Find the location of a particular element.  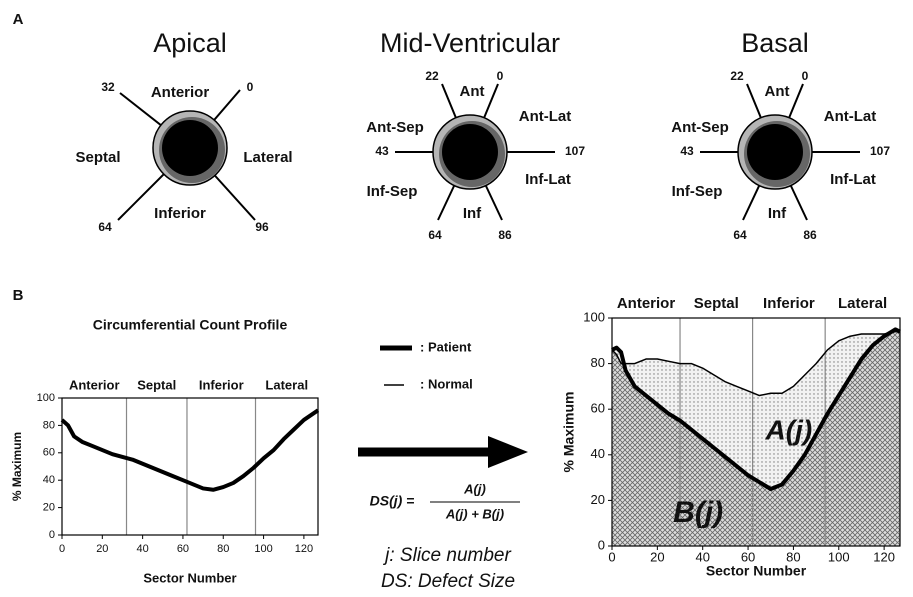

note: DS: Defect Size is located at coordinates (448, 581).